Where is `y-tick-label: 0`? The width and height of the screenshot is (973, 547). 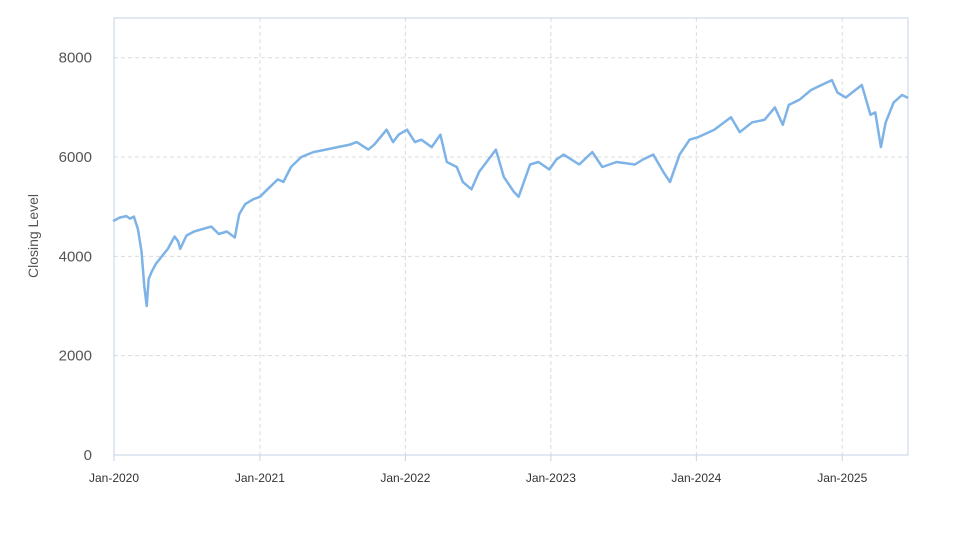
y-tick-label: 0 is located at coordinates (88, 455).